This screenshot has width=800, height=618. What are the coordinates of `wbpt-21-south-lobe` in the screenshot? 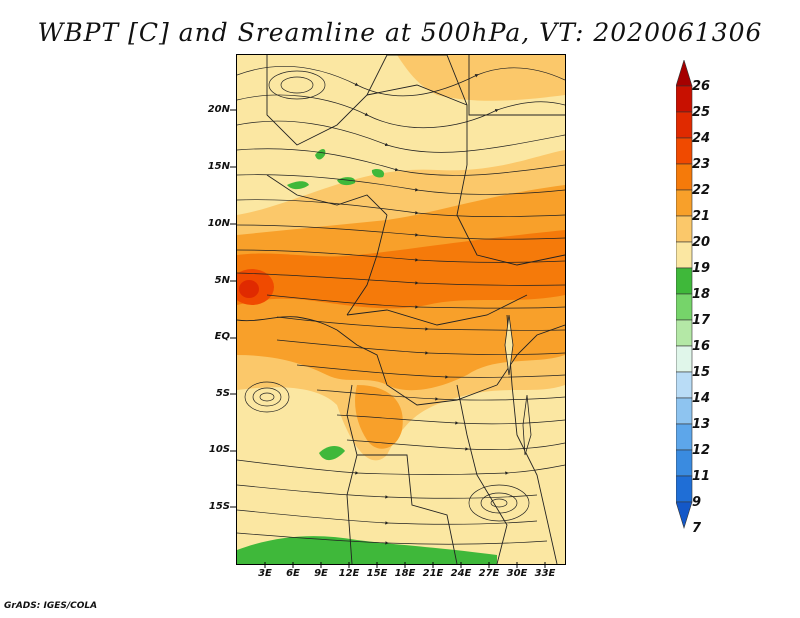 It's located at (379, 417).